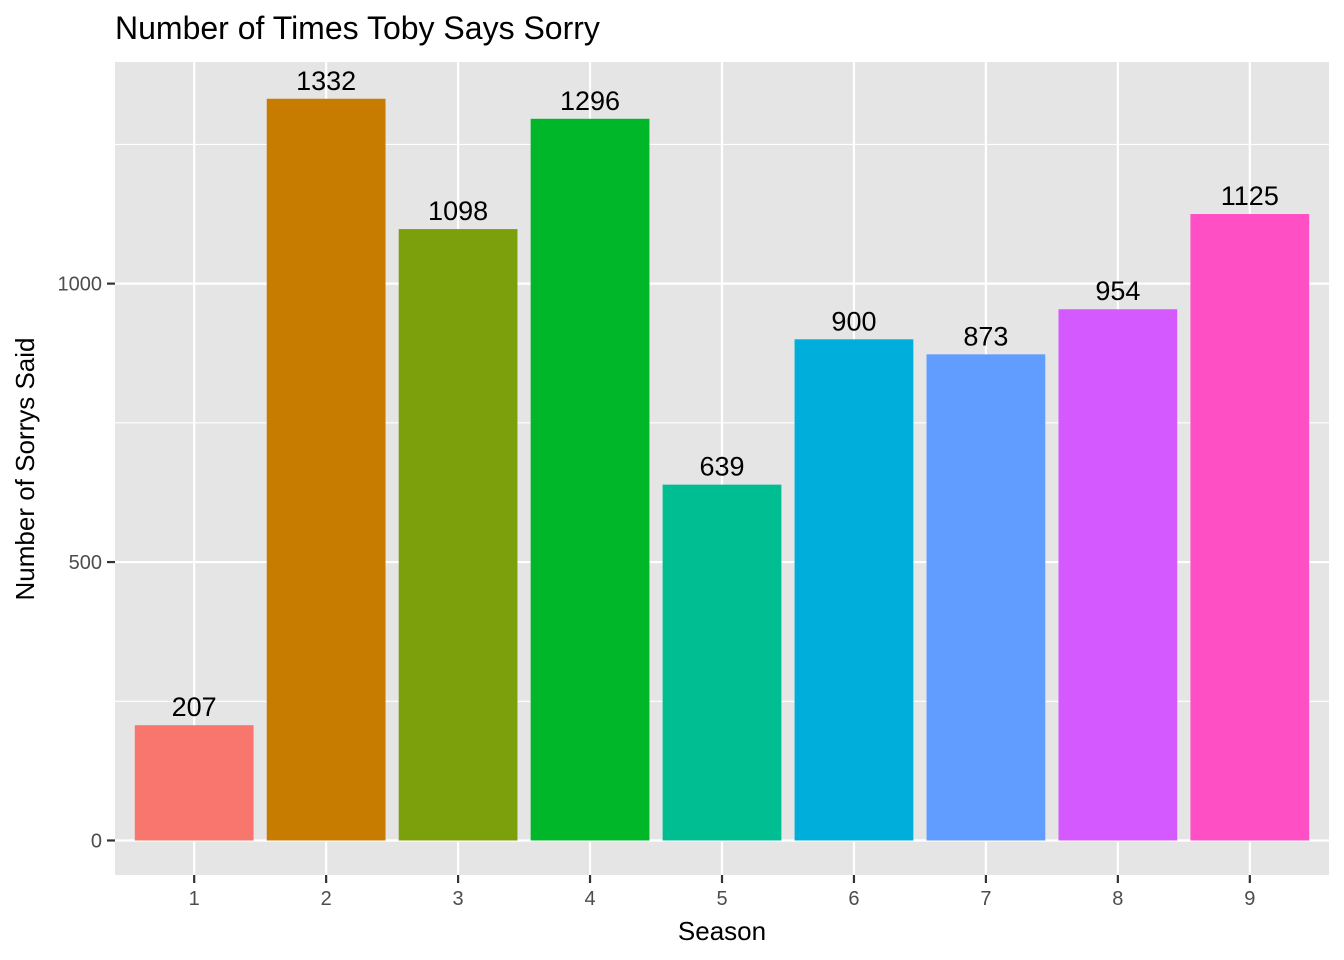 This screenshot has width=1344, height=960. What do you see at coordinates (194, 707) in the screenshot?
I see `bar-value-label: 207` at bounding box center [194, 707].